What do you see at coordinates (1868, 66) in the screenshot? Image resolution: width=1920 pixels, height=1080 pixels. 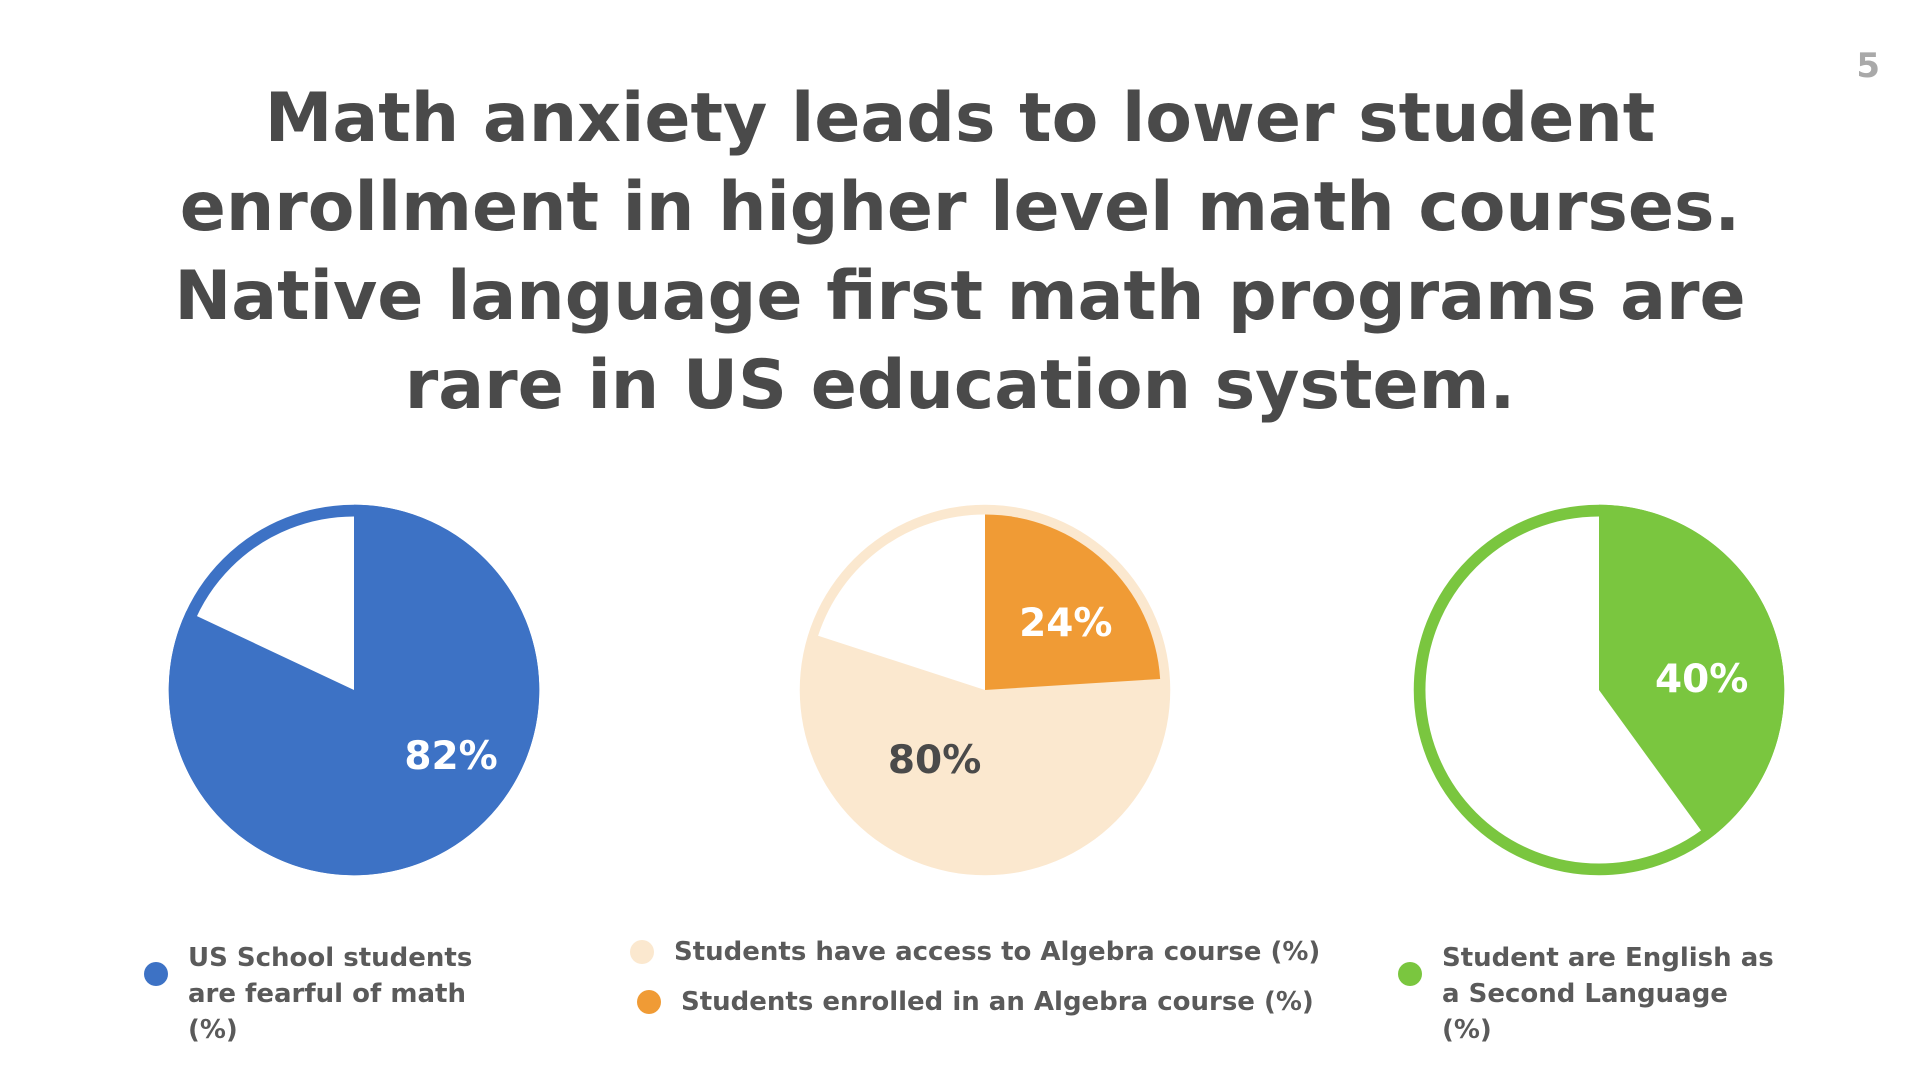 I see `page-number: 5` at bounding box center [1868, 66].